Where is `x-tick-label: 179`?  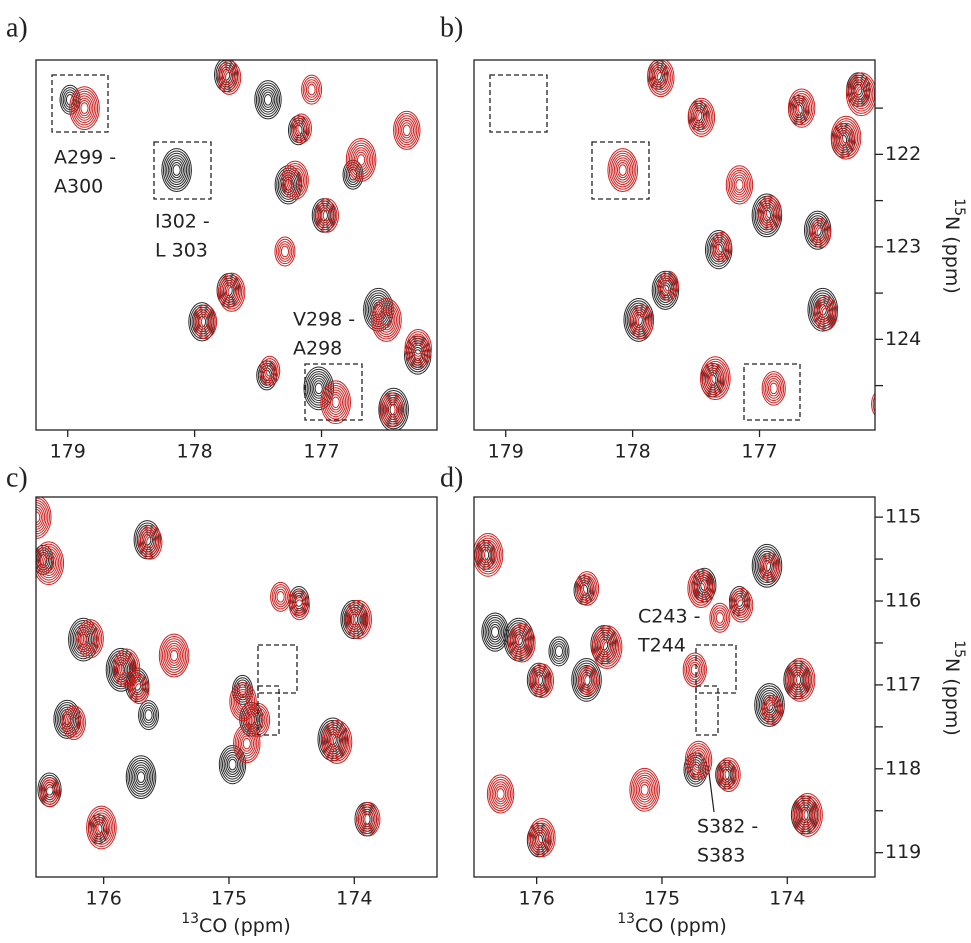 x-tick-label: 179 is located at coordinates (506, 452).